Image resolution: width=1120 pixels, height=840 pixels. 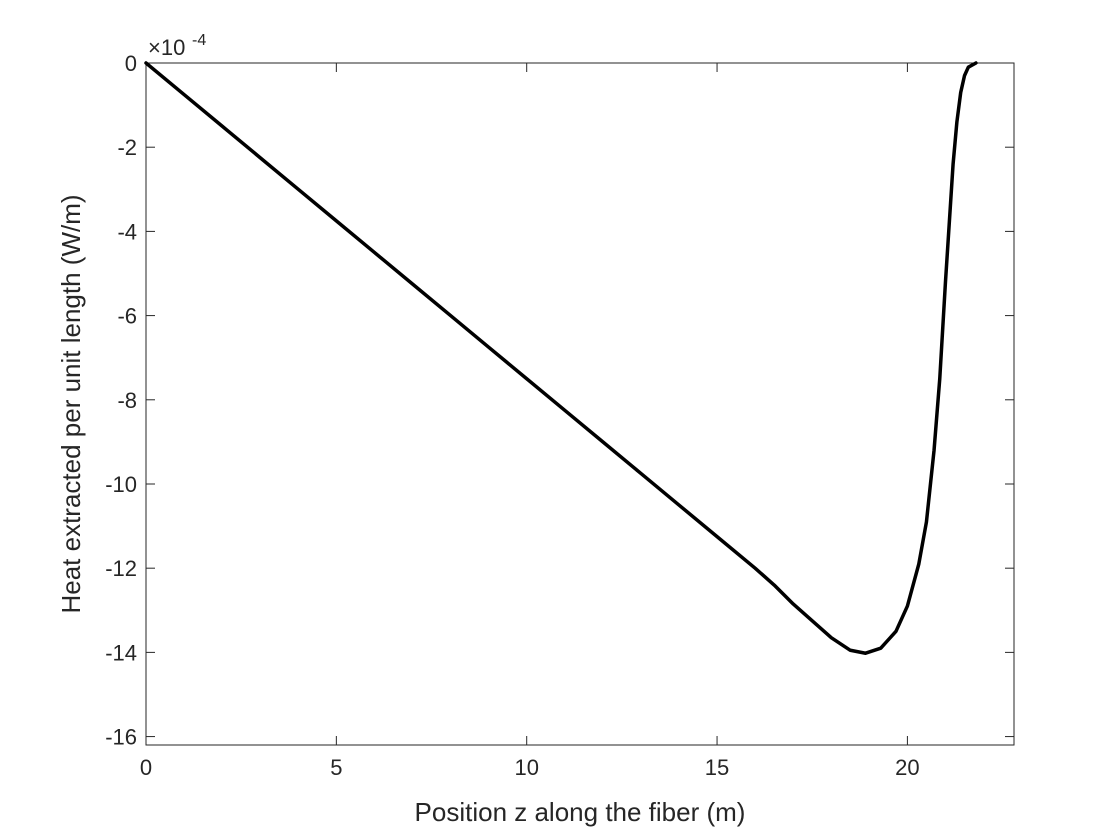 What do you see at coordinates (146, 767) in the screenshot?
I see `x-tick-label: 0` at bounding box center [146, 767].